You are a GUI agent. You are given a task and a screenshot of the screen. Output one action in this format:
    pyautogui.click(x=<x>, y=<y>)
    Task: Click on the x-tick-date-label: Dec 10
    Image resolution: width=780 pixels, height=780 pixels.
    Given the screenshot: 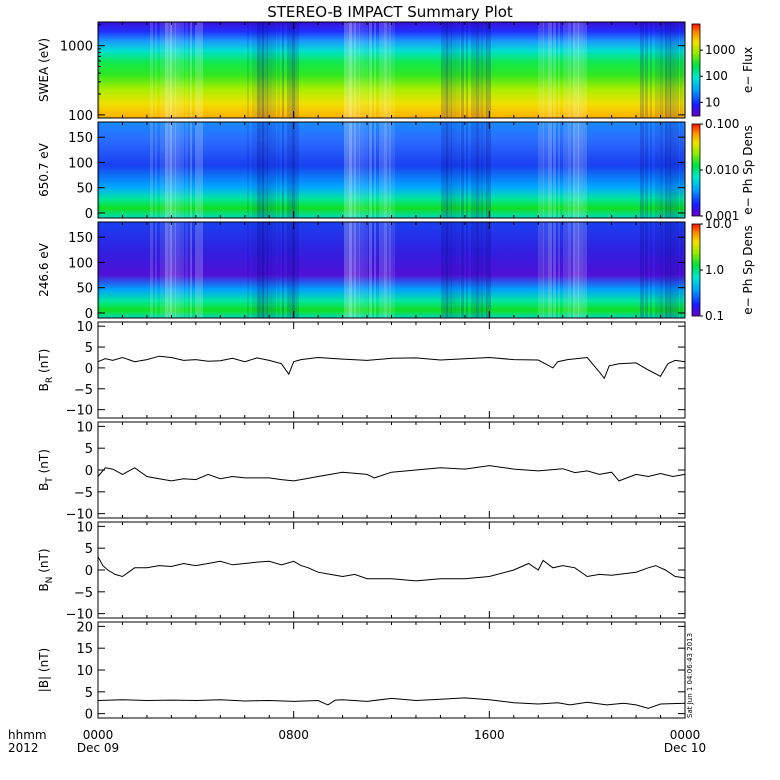 What is the action you would take?
    pyautogui.click(x=685, y=748)
    